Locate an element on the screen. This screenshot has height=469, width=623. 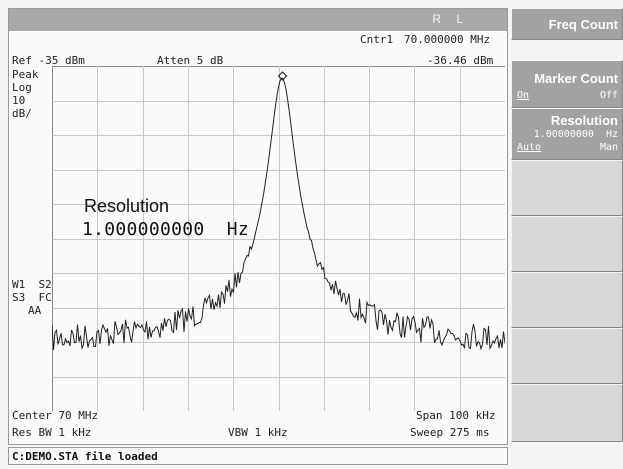
trace-flags-1: W1 S2 is located at coordinates (32, 284).